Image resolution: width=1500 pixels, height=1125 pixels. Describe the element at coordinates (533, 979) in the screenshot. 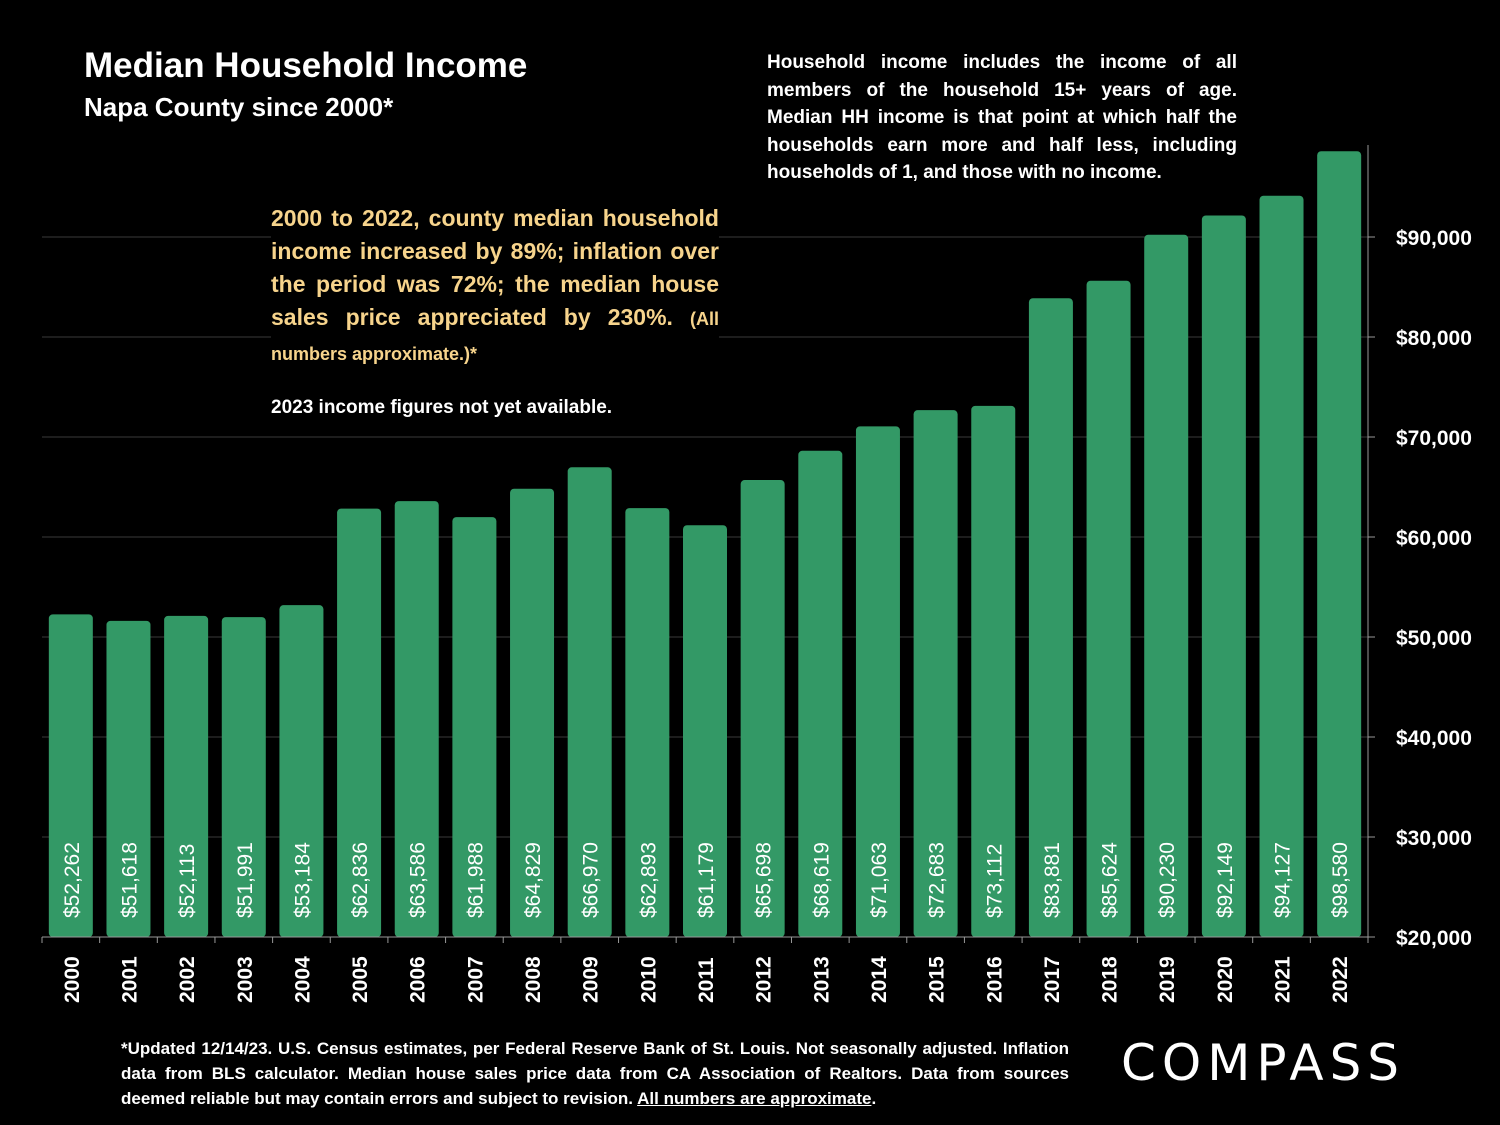

I see `x-tick-label: 2008` at that location.